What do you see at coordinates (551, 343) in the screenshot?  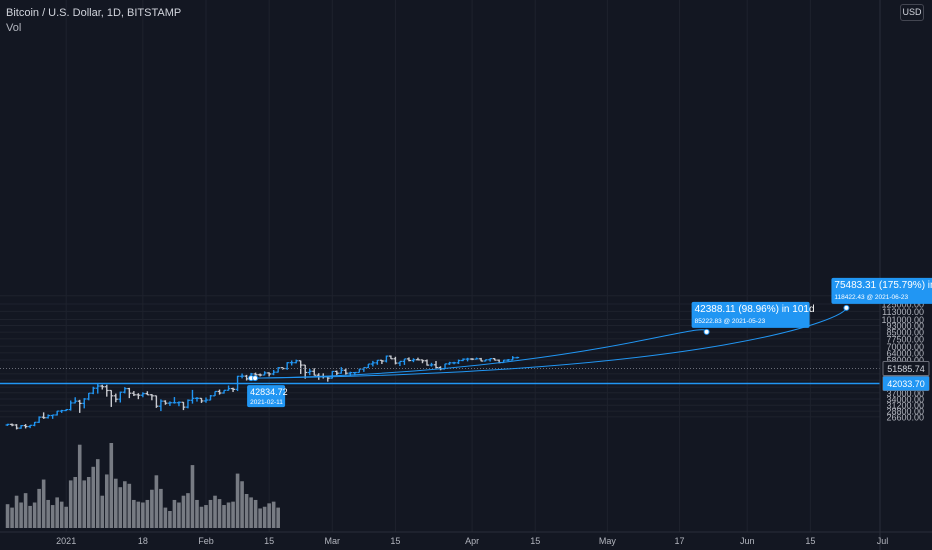 I see `projection-curve` at bounding box center [551, 343].